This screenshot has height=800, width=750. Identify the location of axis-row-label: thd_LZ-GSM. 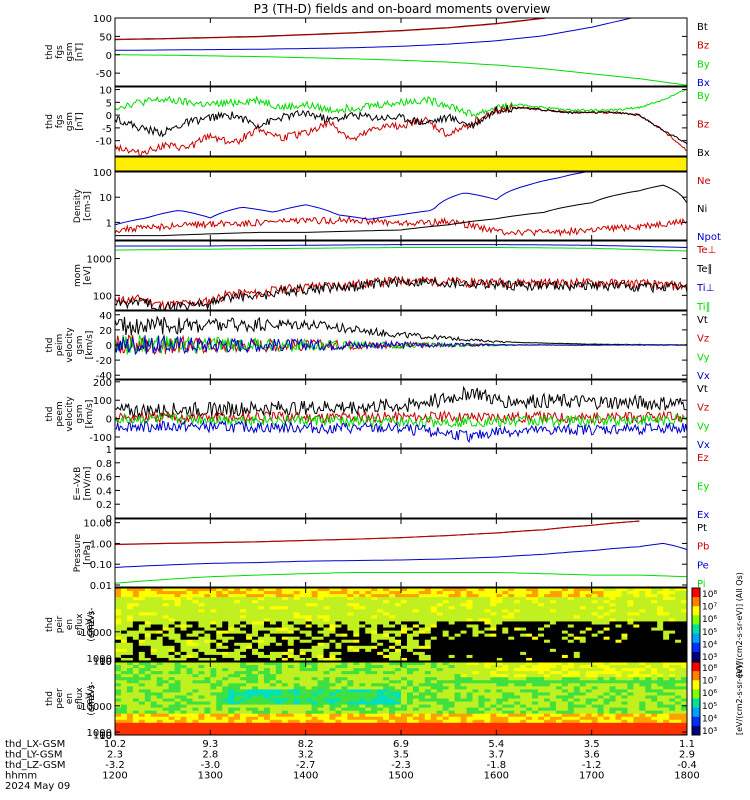
(35, 765).